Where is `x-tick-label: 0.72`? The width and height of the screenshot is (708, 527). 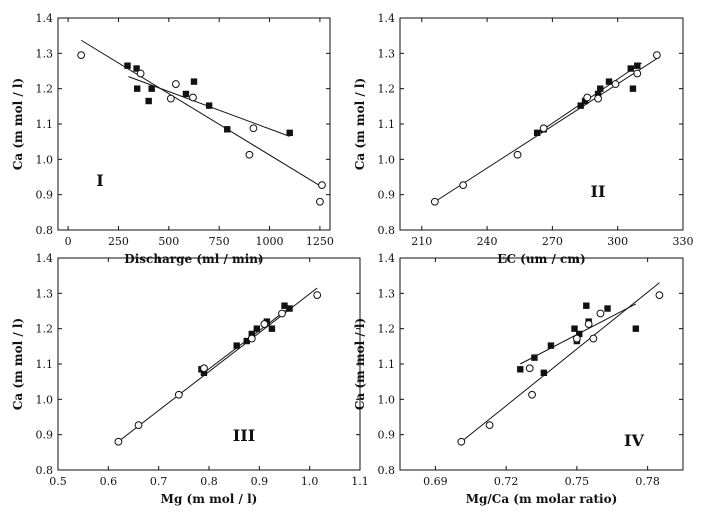
x-tick-label: 0.72 is located at coordinates (506, 481).